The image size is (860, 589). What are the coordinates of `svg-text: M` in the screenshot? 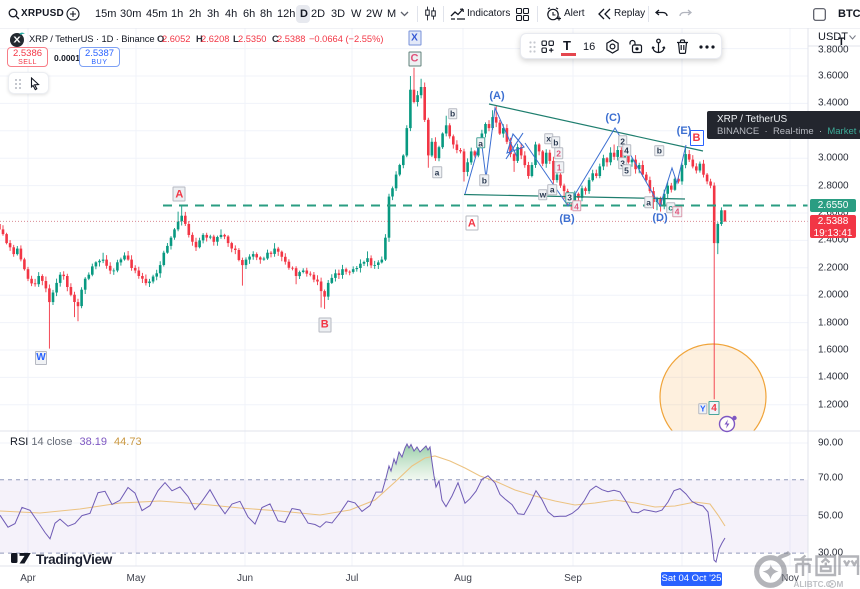 It's located at (840, 584).